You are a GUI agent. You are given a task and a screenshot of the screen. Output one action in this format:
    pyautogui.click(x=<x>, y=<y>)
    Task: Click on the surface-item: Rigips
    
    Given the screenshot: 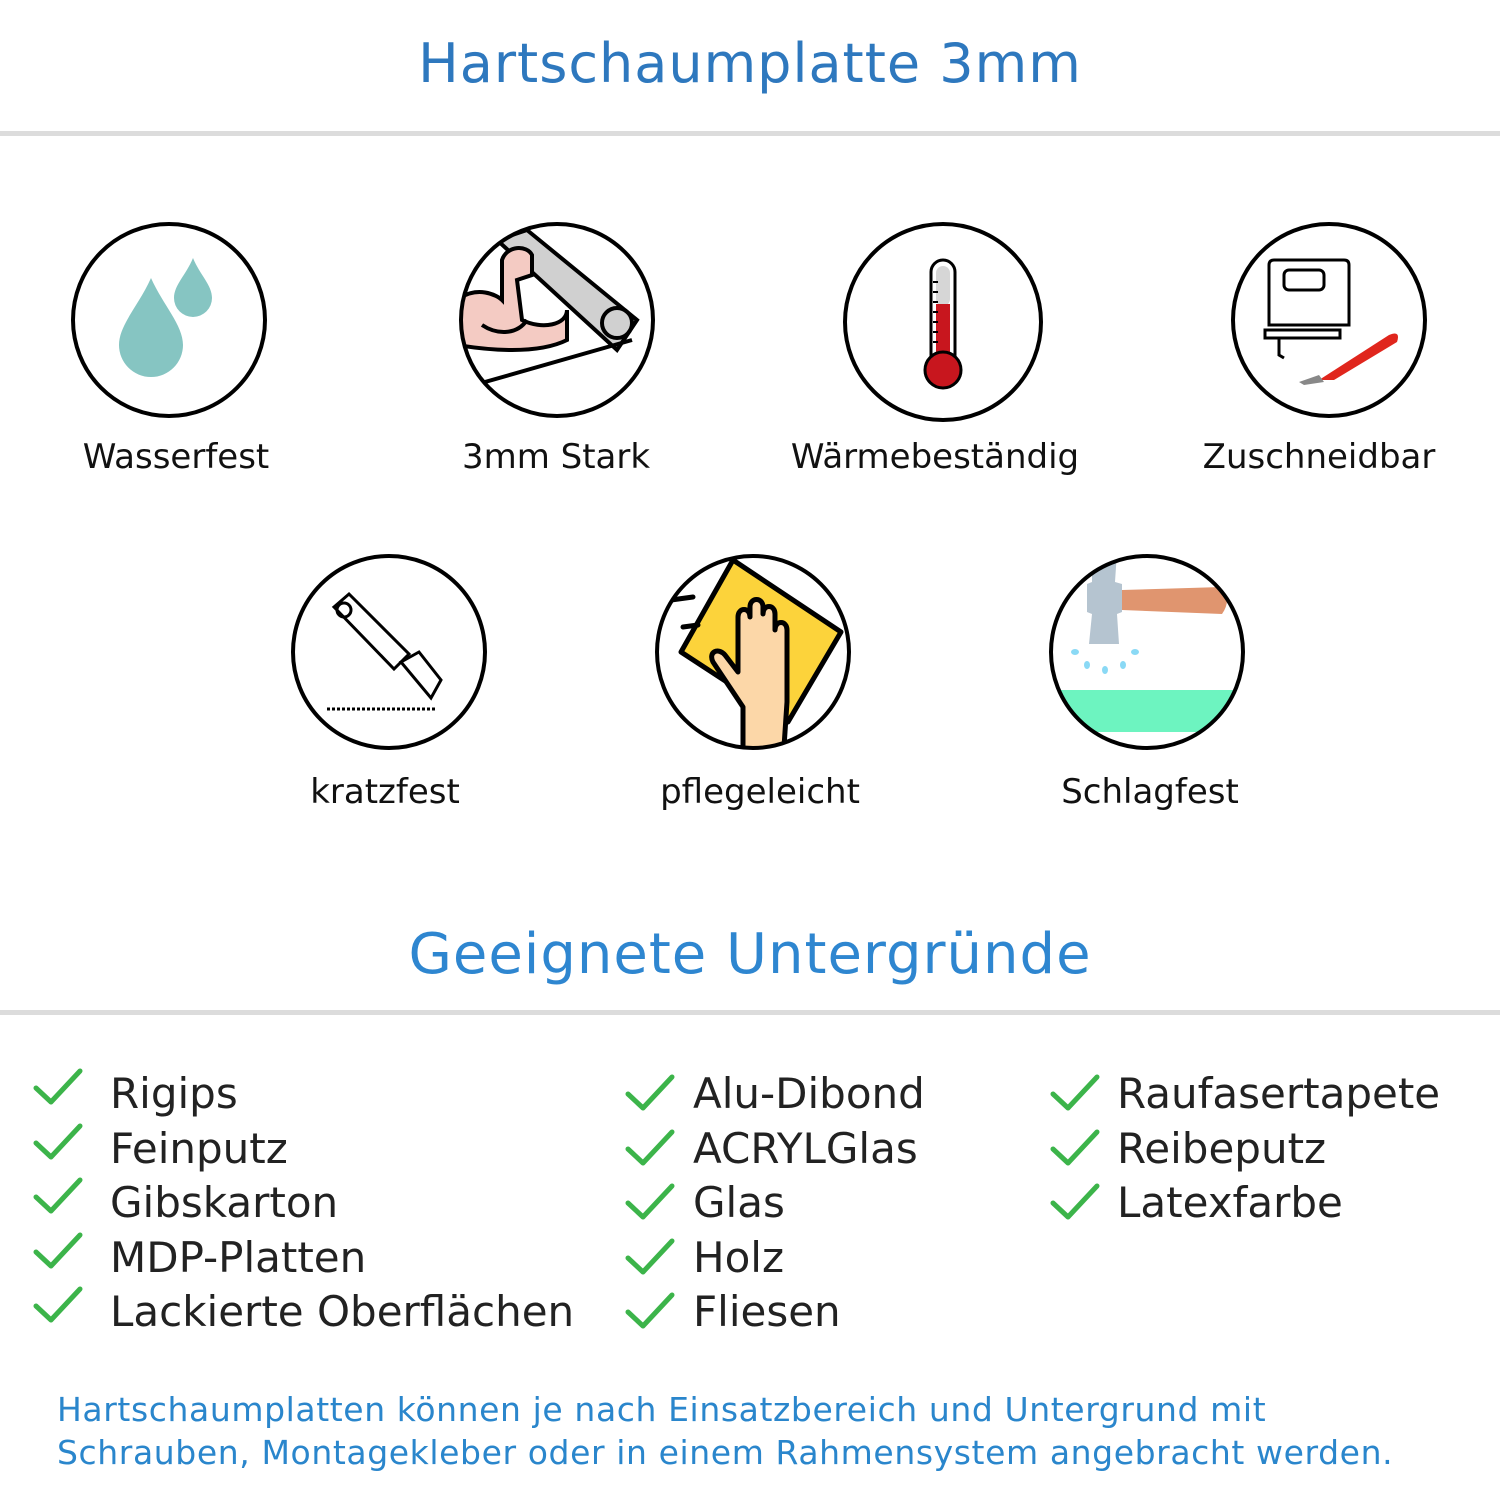 What is the action you would take?
    pyautogui.click(x=174, y=1093)
    